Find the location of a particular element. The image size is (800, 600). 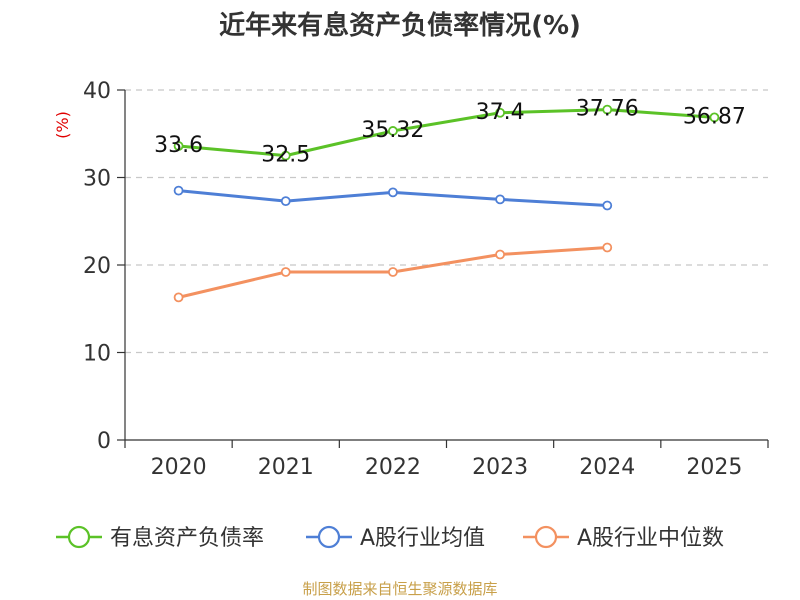

legend-item: 有息资产负债率 is located at coordinates (160, 538).